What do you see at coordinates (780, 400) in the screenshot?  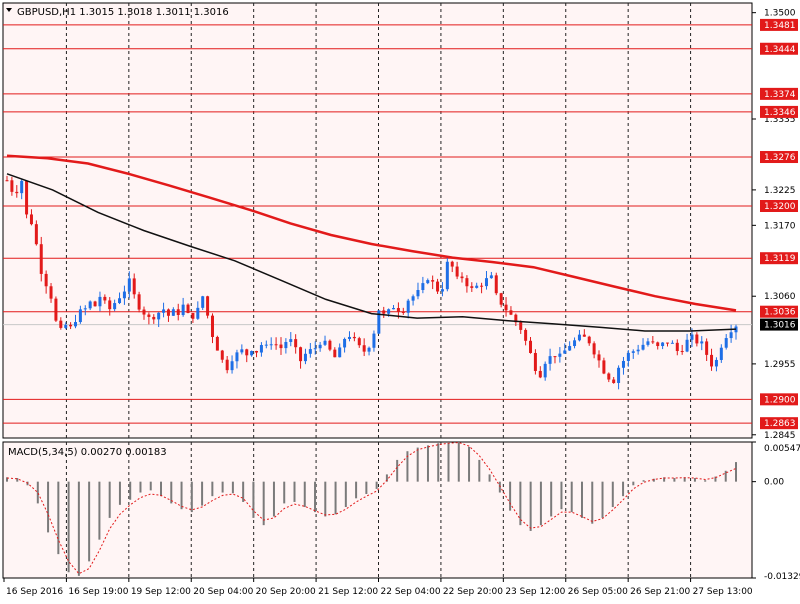 I see `level-label: 1.2900` at bounding box center [780, 400].